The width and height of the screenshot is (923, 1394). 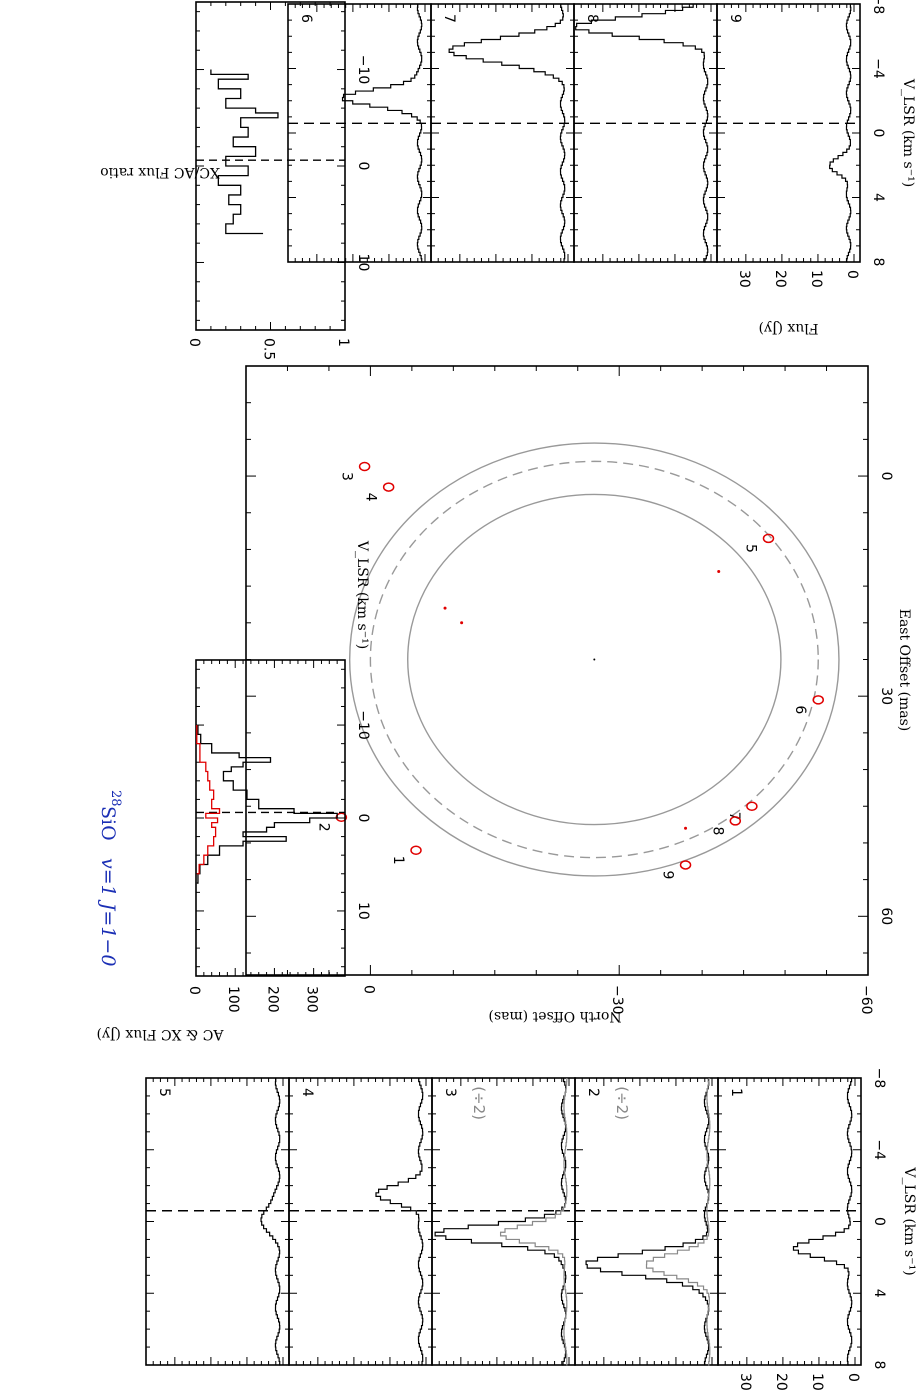 I want to click on tick-label: 20, so click(x=781, y=1382).